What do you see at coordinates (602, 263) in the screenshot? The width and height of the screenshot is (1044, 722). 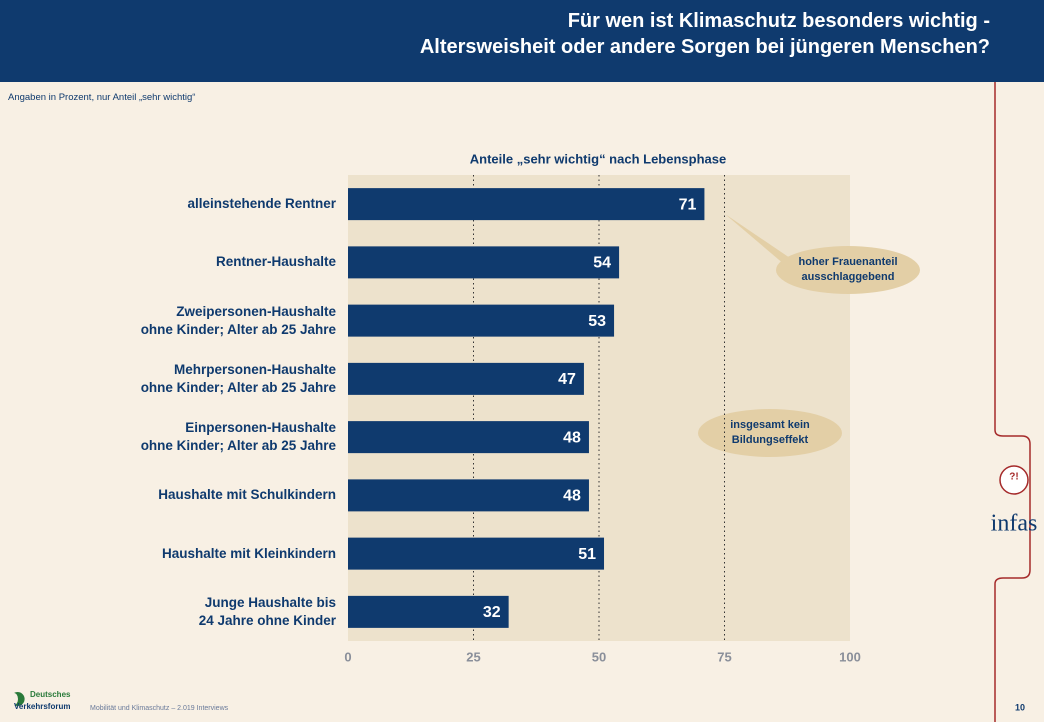 I see `data-label: 54` at bounding box center [602, 263].